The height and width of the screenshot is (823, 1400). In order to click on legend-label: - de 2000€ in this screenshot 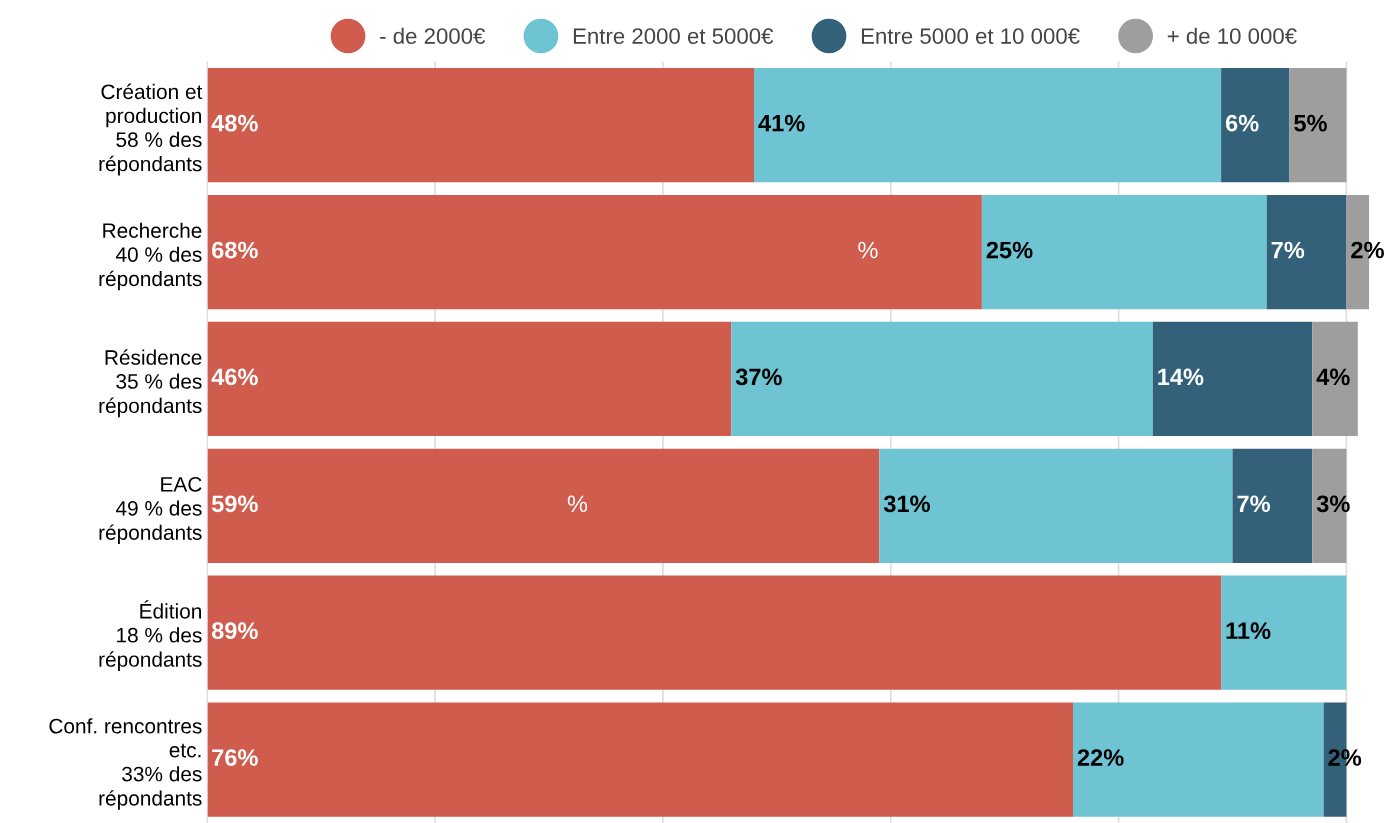, I will do `click(433, 35)`.